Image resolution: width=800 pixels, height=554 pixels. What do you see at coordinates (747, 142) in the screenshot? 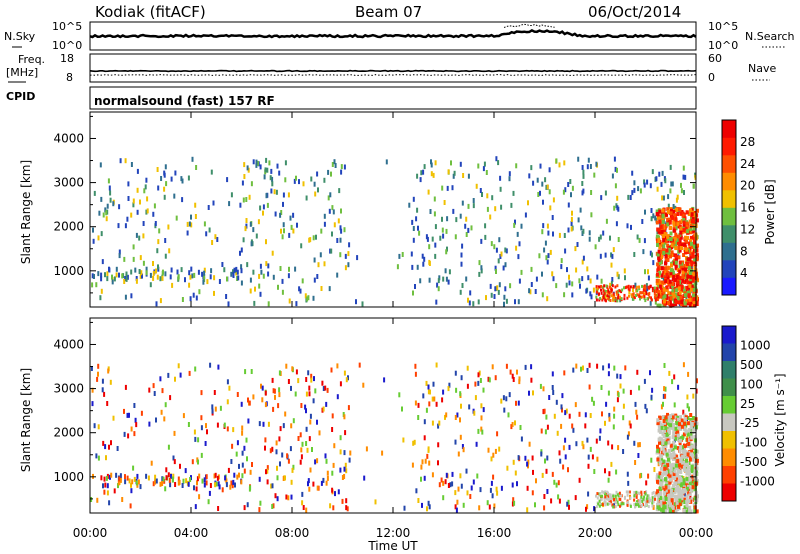
I see `colorbar-tick-label: 28` at bounding box center [747, 142].